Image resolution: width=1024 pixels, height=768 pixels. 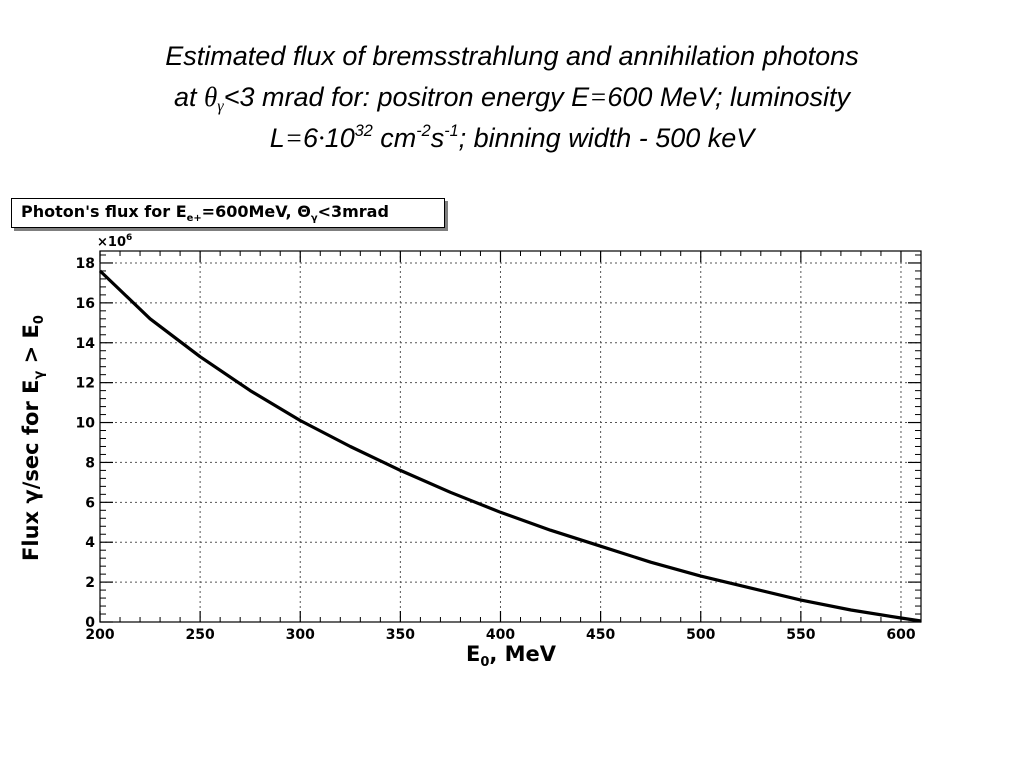 What do you see at coordinates (800, 635) in the screenshot?
I see `x-tick-label: 550` at bounding box center [800, 635].